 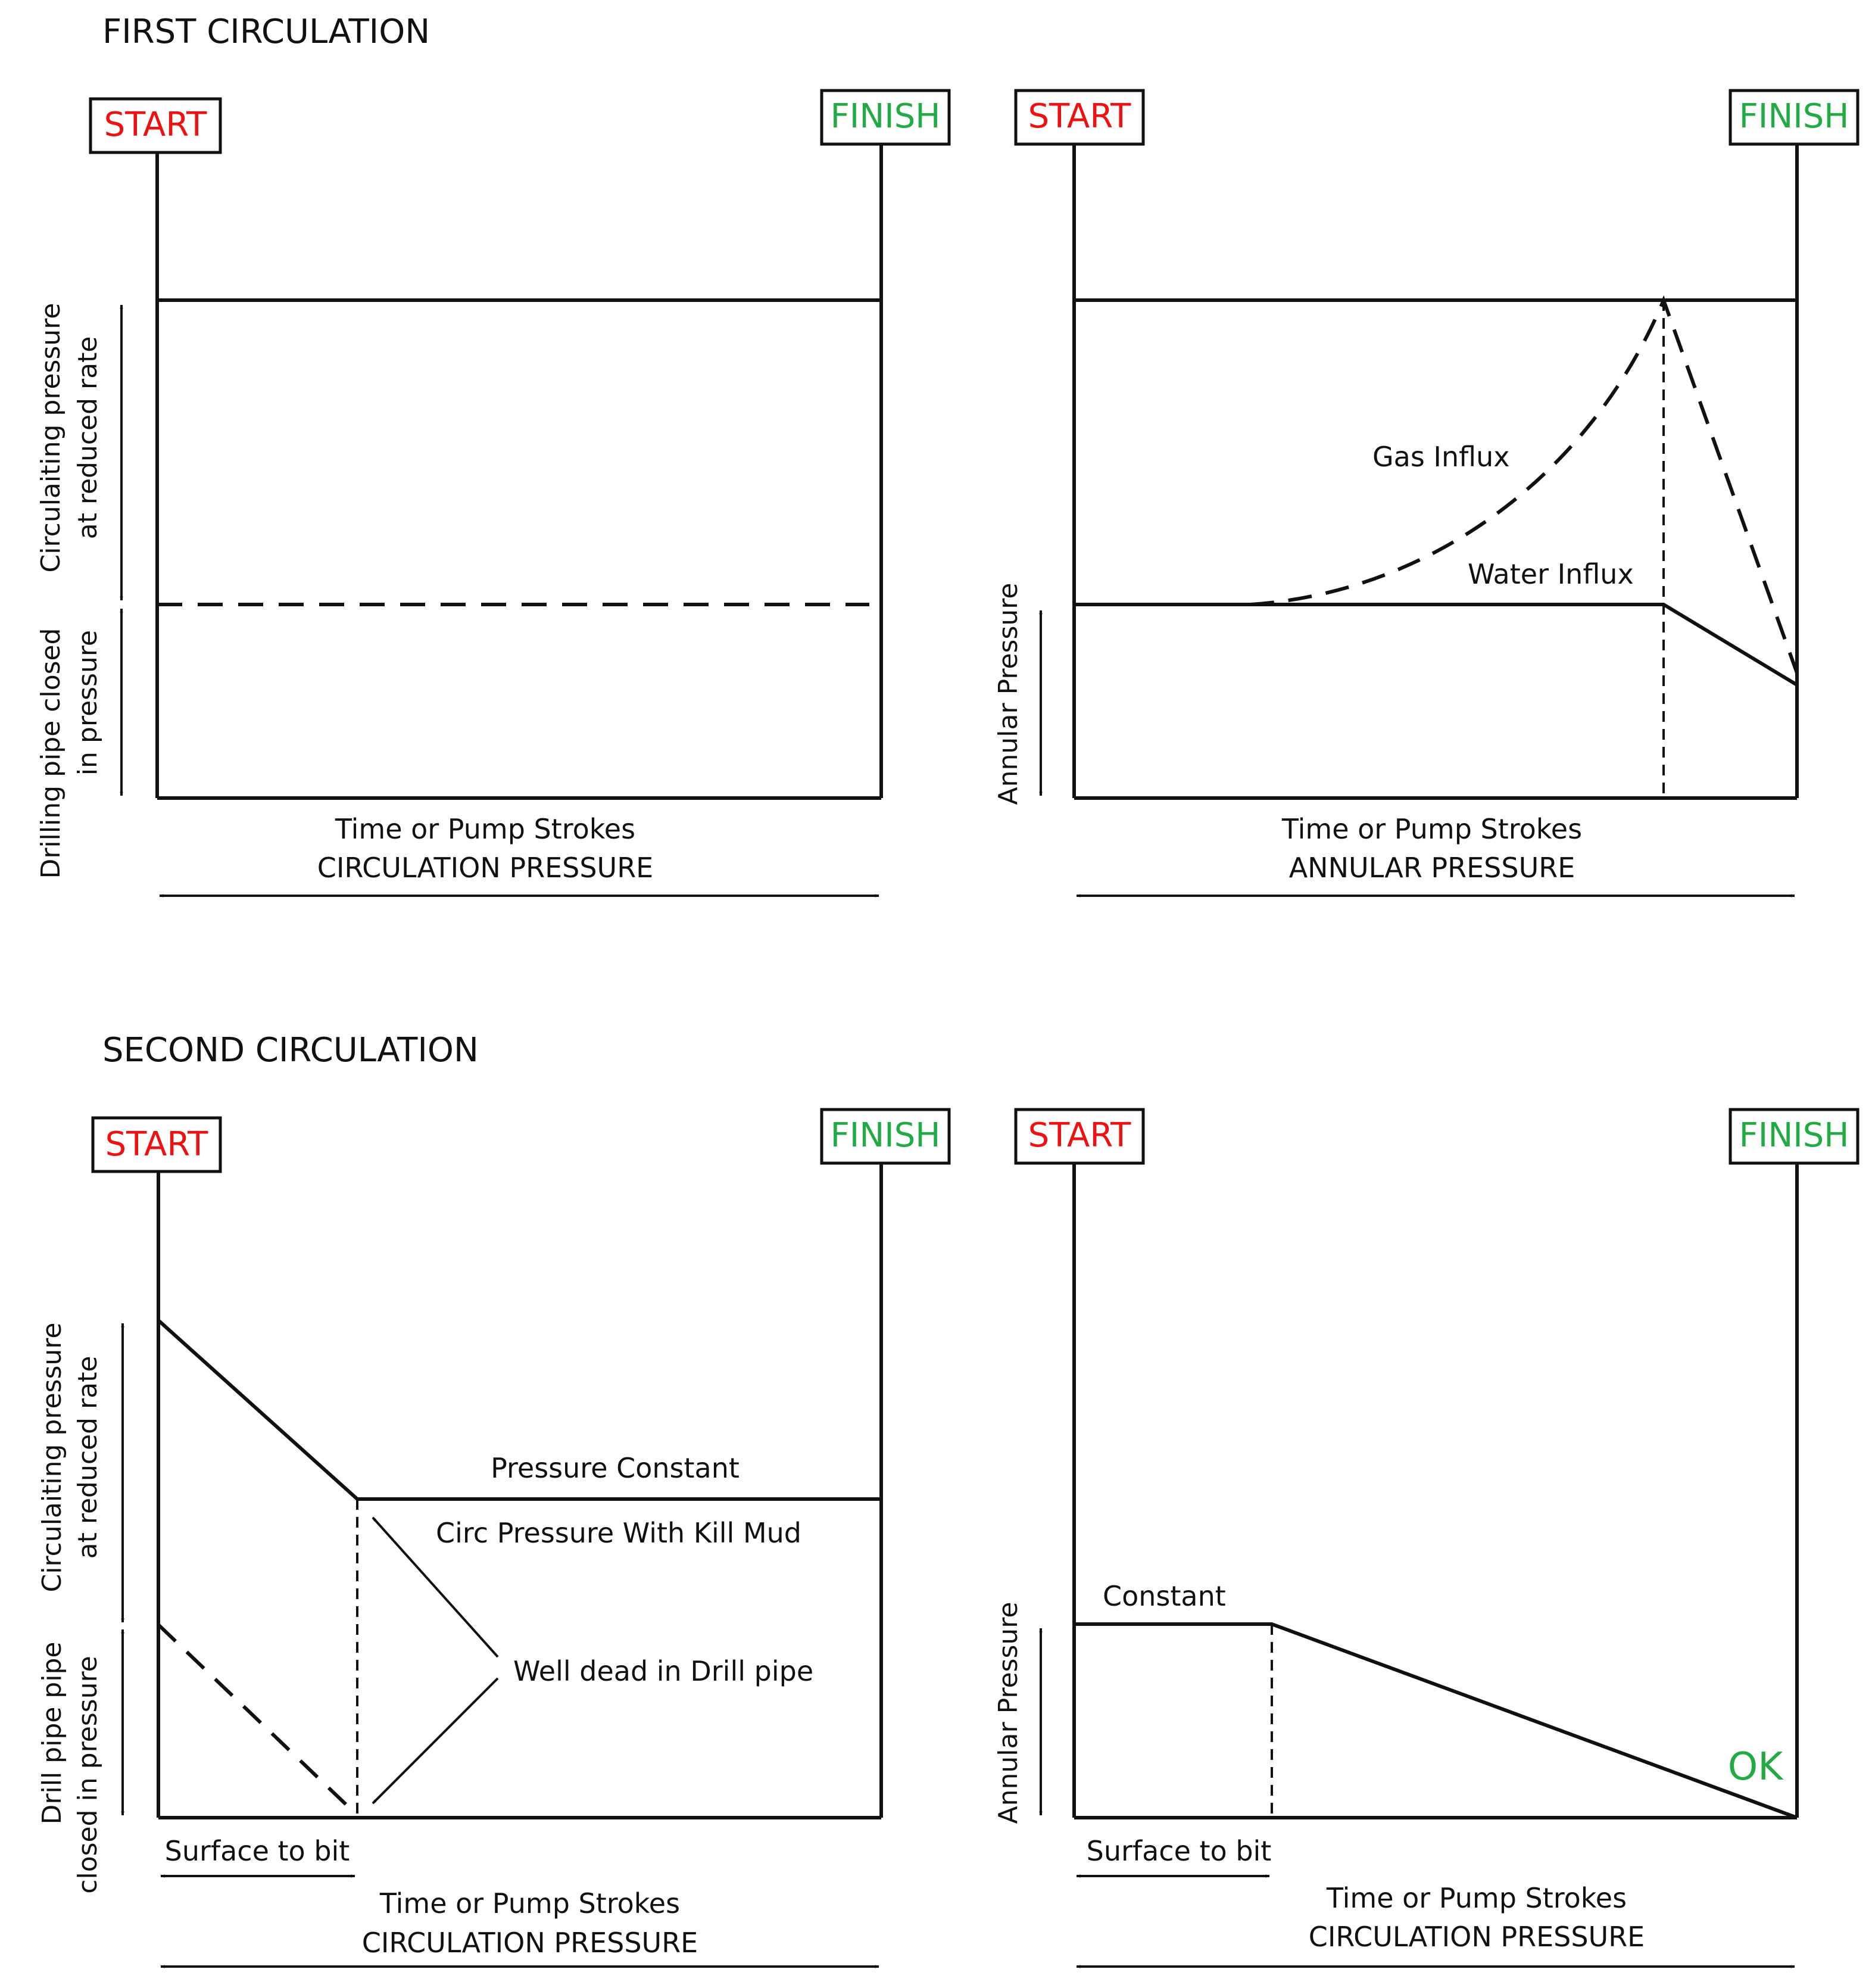 What do you see at coordinates (1436, 1720) in the screenshot?
I see `annular-pressure-schedule-line` at bounding box center [1436, 1720].